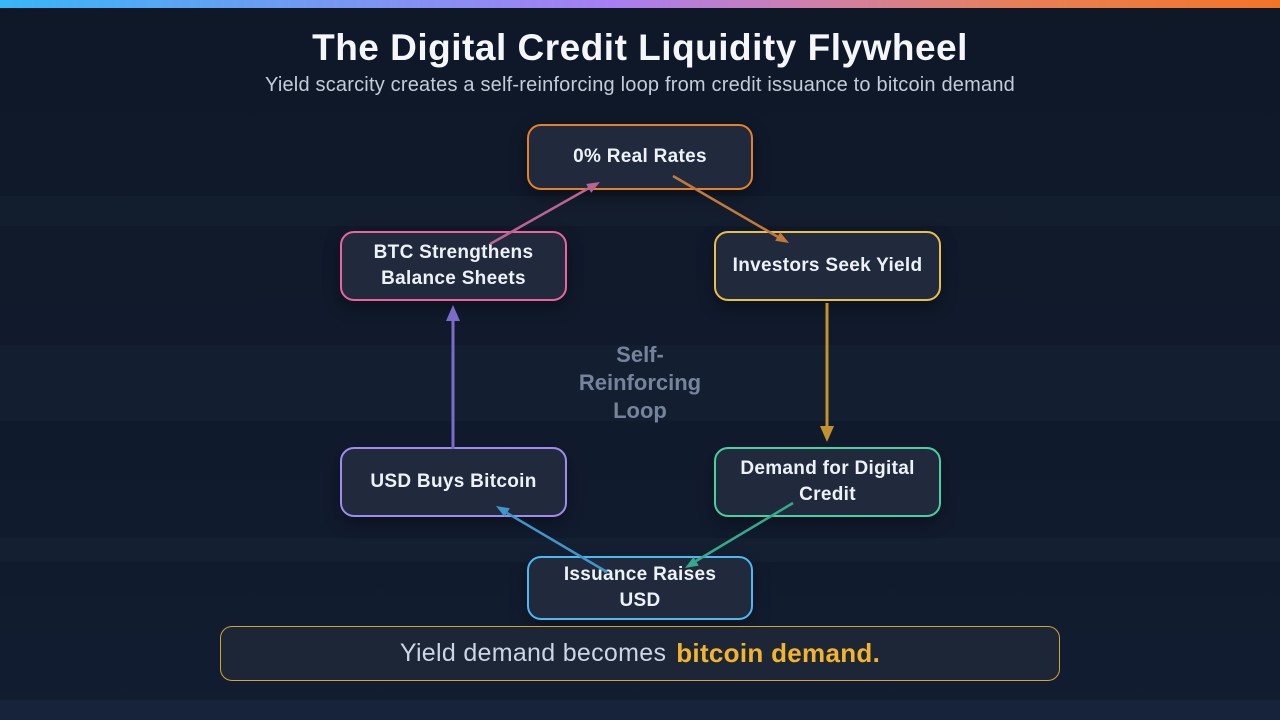 This screenshot has height=720, width=1280. What do you see at coordinates (640, 47) in the screenshot?
I see `page-title: The Digital Credit Liquidity Flywheel` at bounding box center [640, 47].